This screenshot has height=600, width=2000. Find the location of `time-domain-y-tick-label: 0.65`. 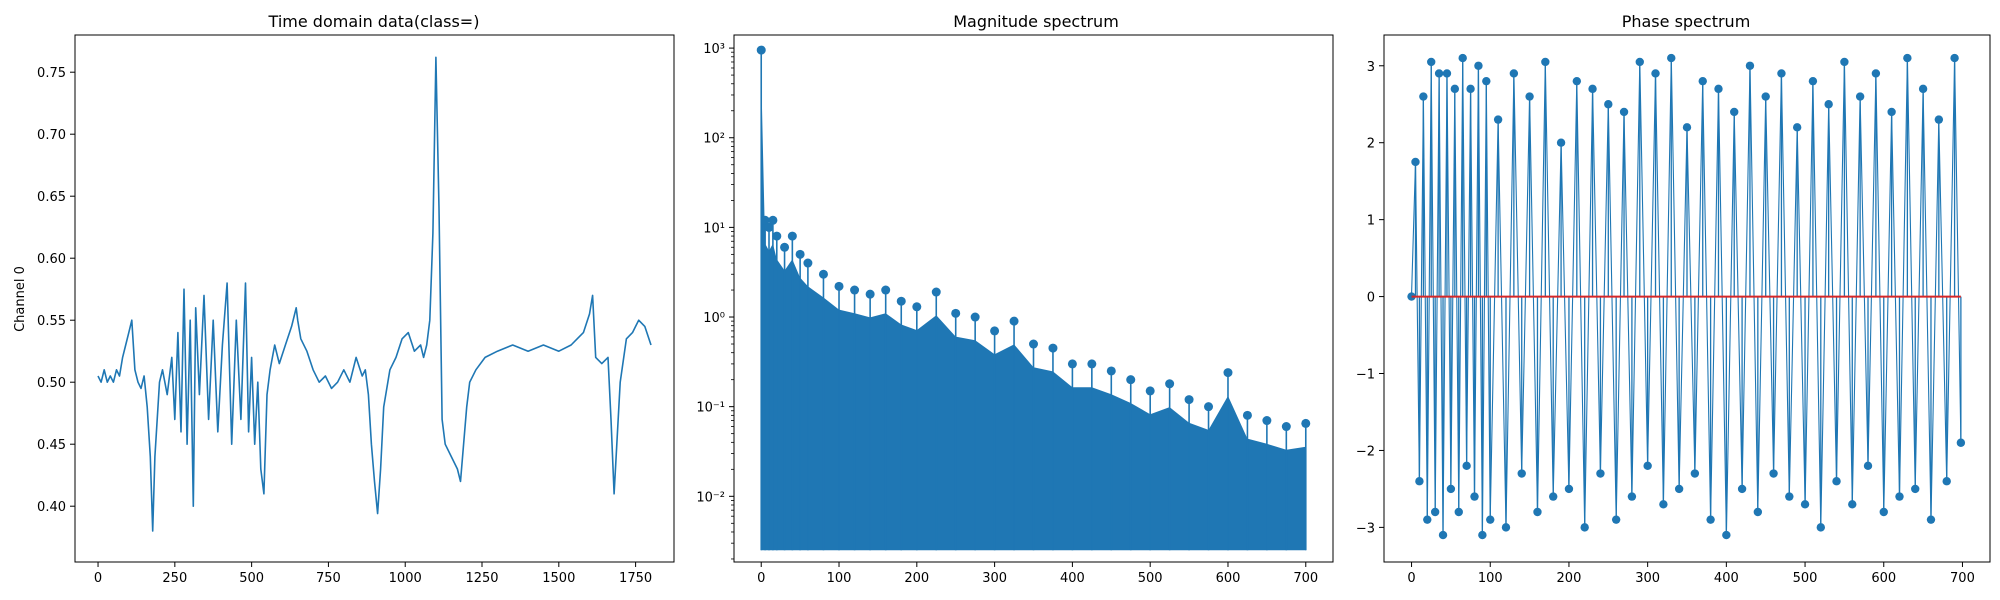

time-domain-y-tick-label: 0.65 is located at coordinates (51, 197).